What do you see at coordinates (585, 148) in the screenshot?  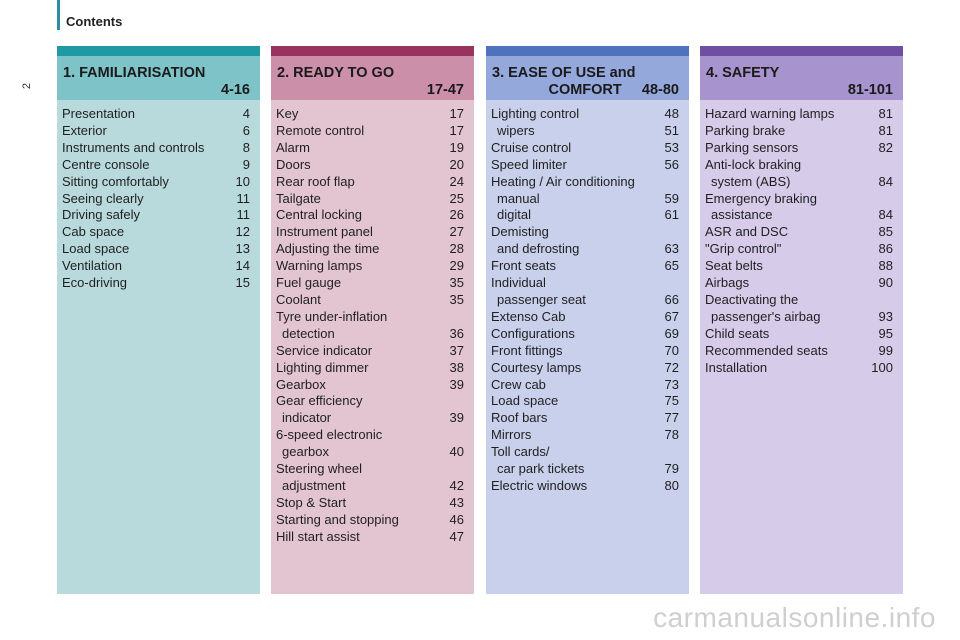 I see `toc-entry: Cruise control 53` at bounding box center [585, 148].